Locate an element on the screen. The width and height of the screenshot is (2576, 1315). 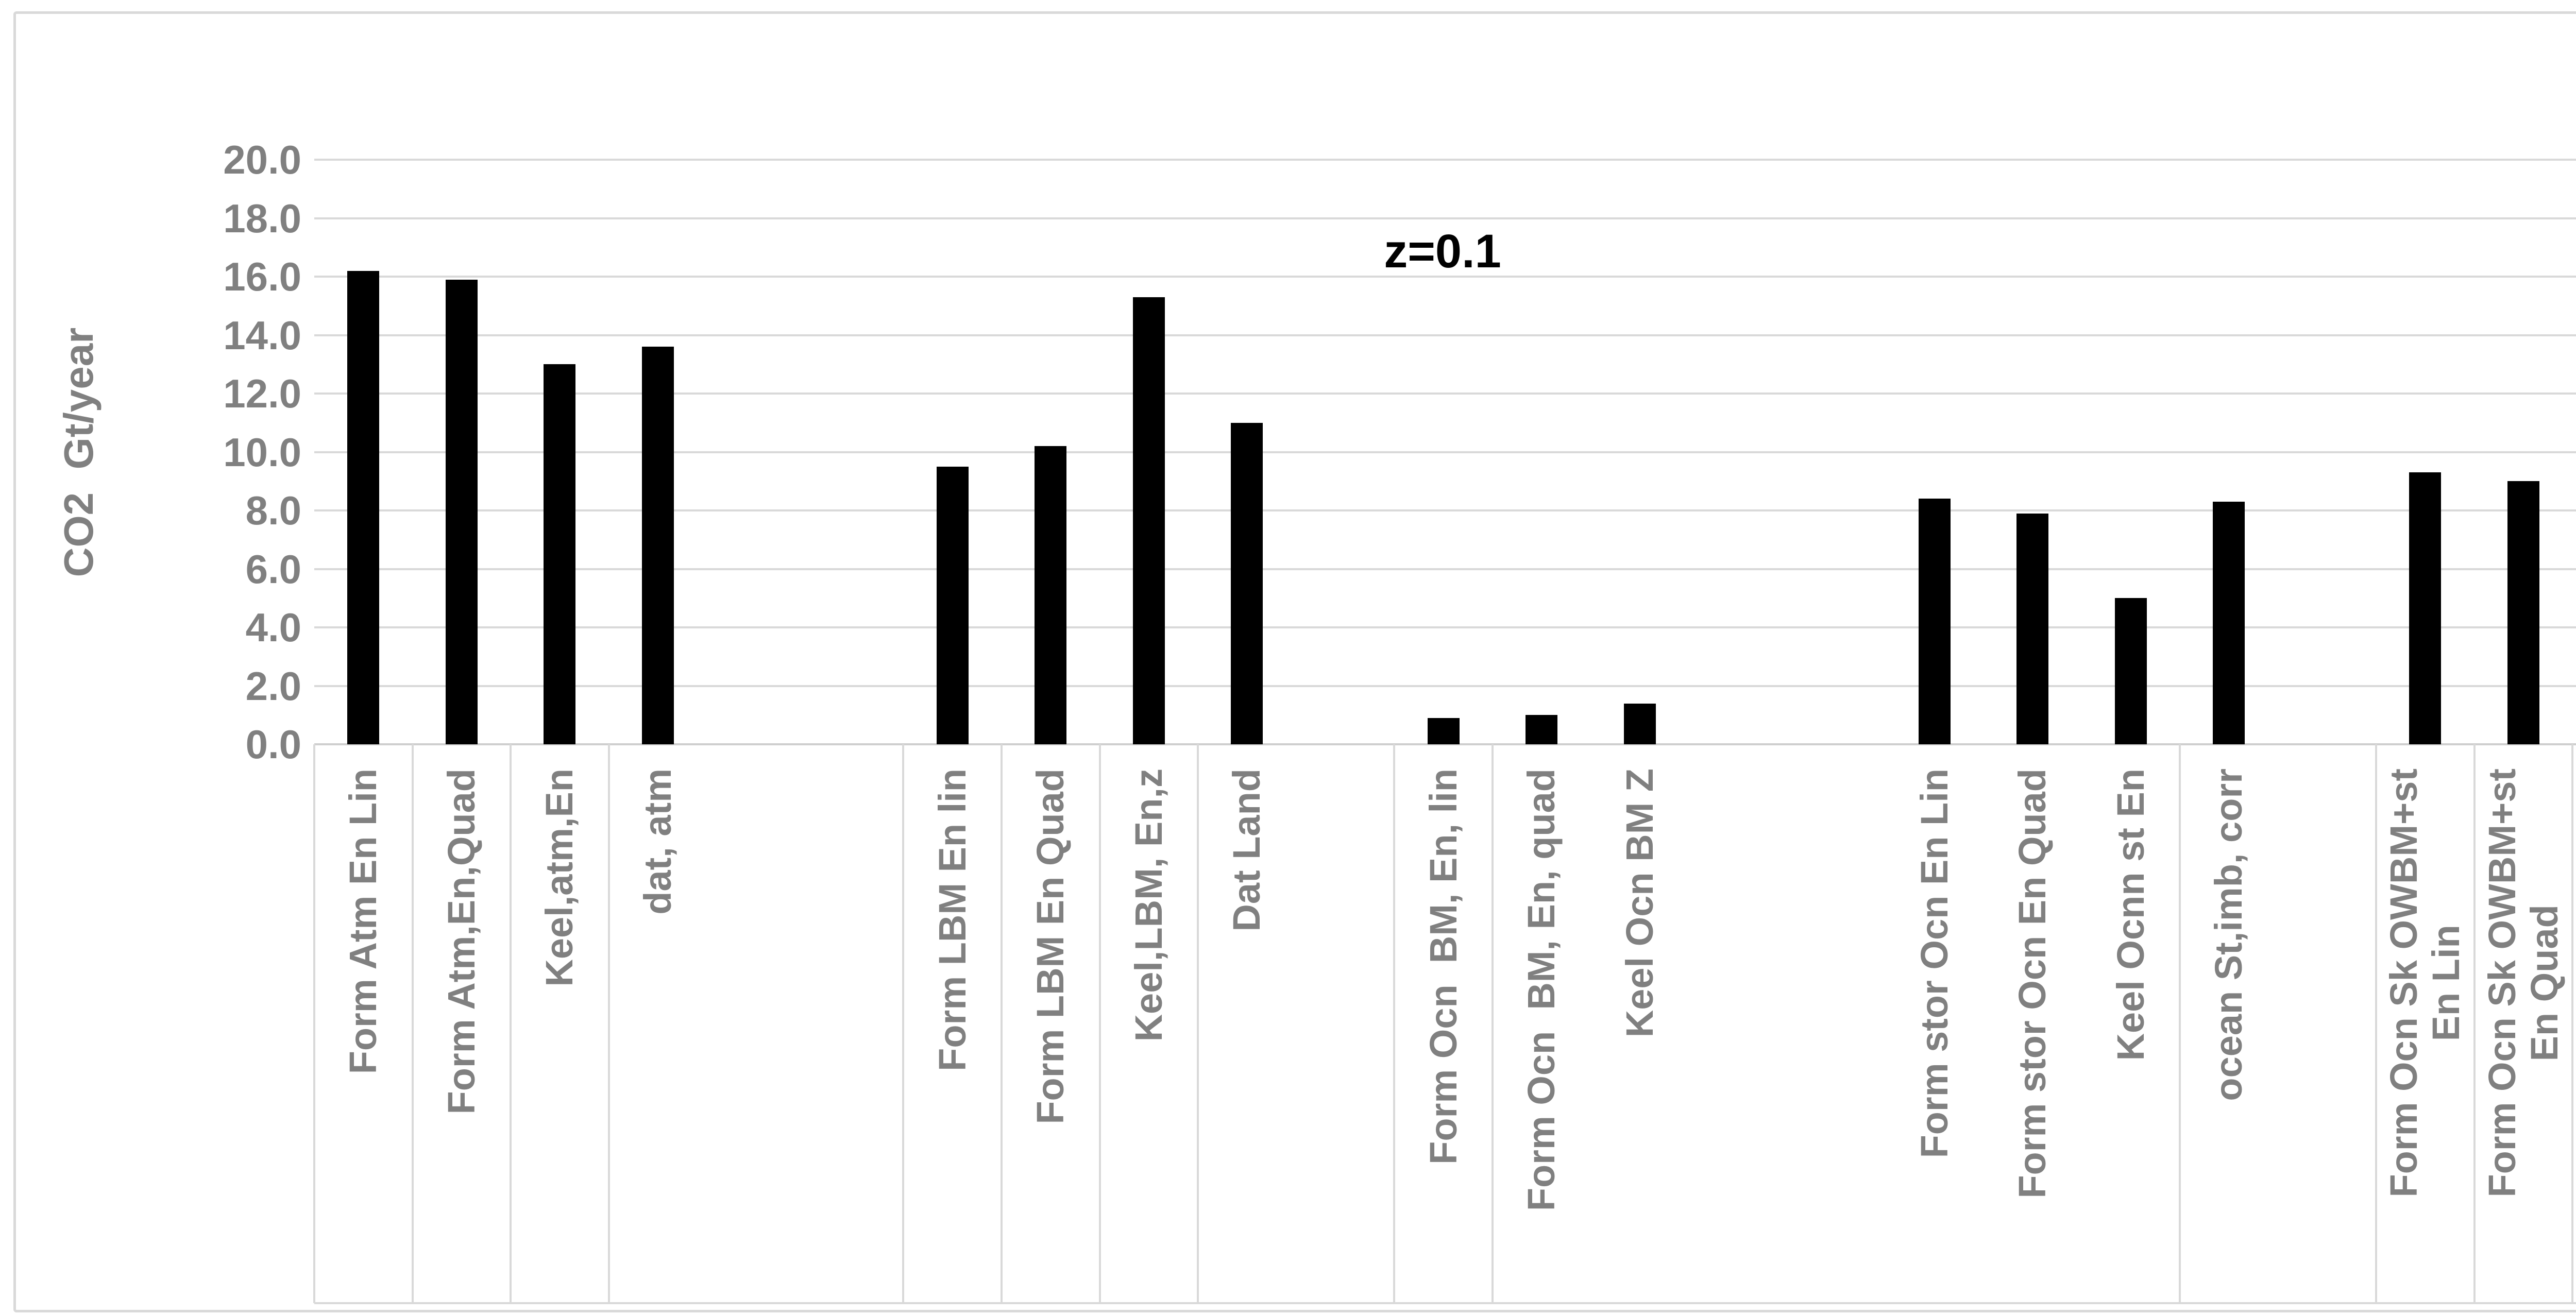
category-label: Dat Land is located at coordinates (1246, 850).